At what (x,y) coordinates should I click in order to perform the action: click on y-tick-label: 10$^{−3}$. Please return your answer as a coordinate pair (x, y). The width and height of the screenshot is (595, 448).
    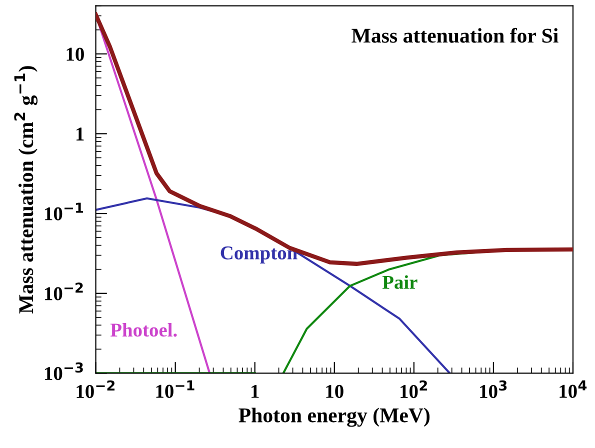
    Looking at the image, I should click on (64, 371).